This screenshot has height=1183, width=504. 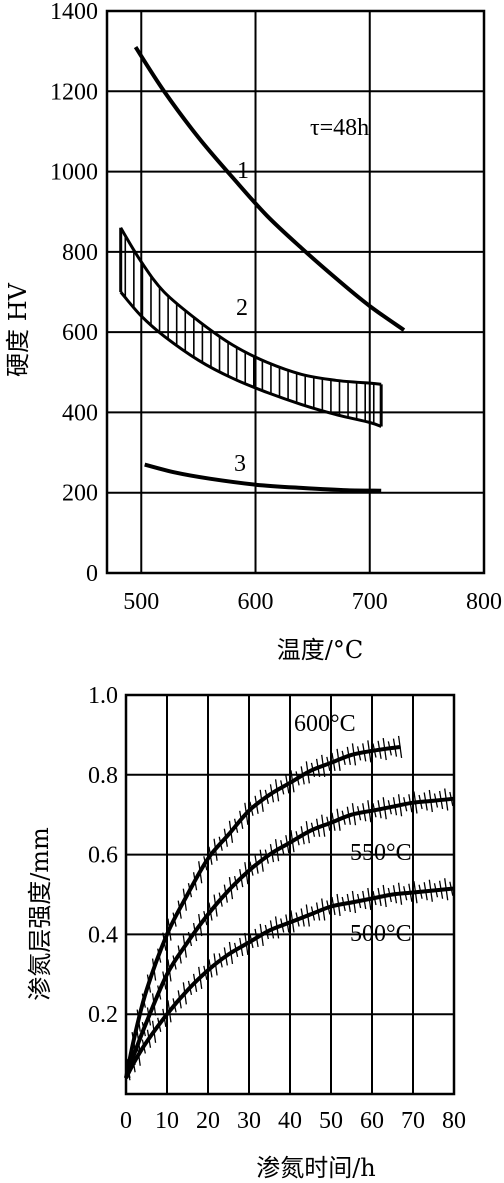 I want to click on y-tick-label: 0.2, so click(x=103, y=1015).